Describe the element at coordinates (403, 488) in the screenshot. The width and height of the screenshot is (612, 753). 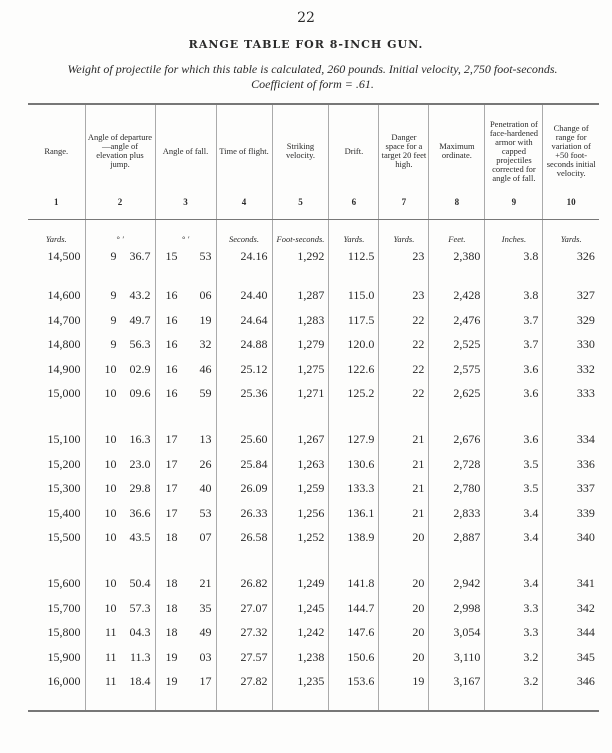
I see `danger-space-cell: 21` at that location.